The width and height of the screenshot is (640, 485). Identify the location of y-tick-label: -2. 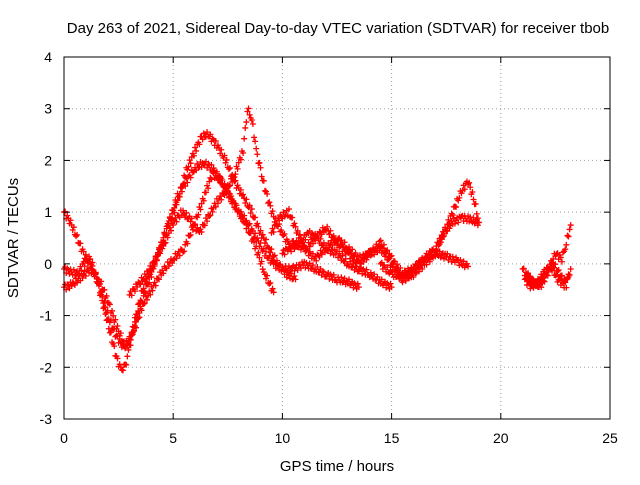
(46, 367).